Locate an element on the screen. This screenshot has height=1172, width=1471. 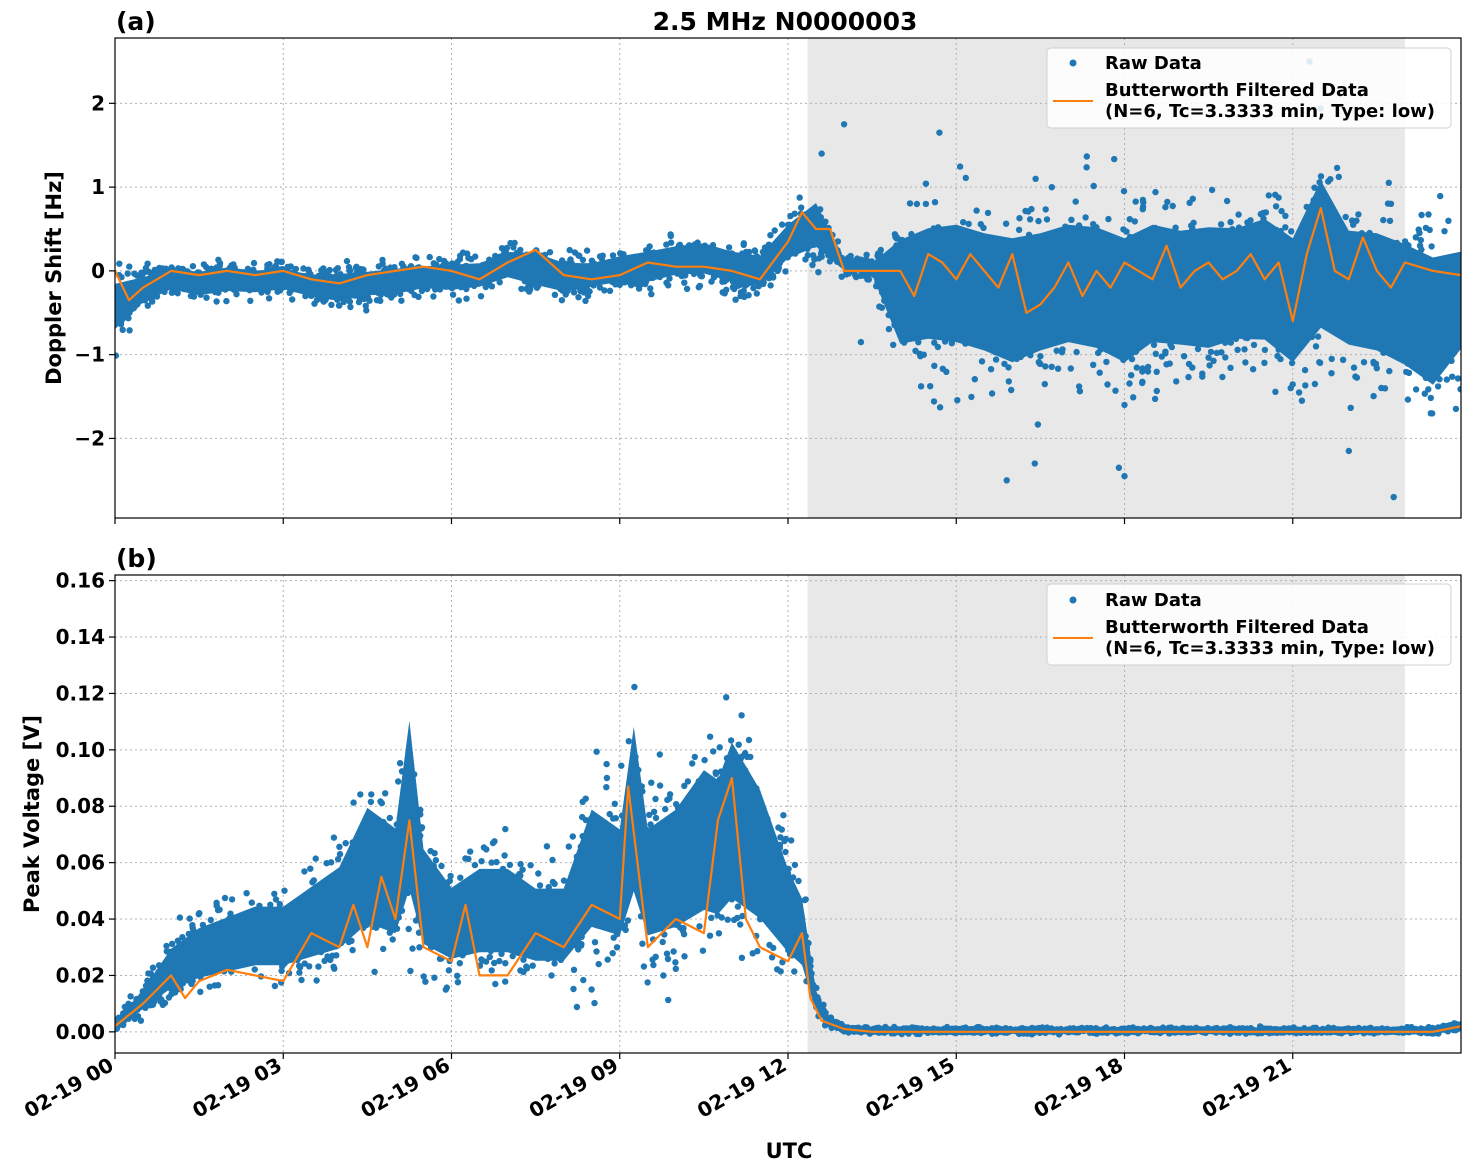
panel-a-filtered-data is located at coordinates (788, 265).